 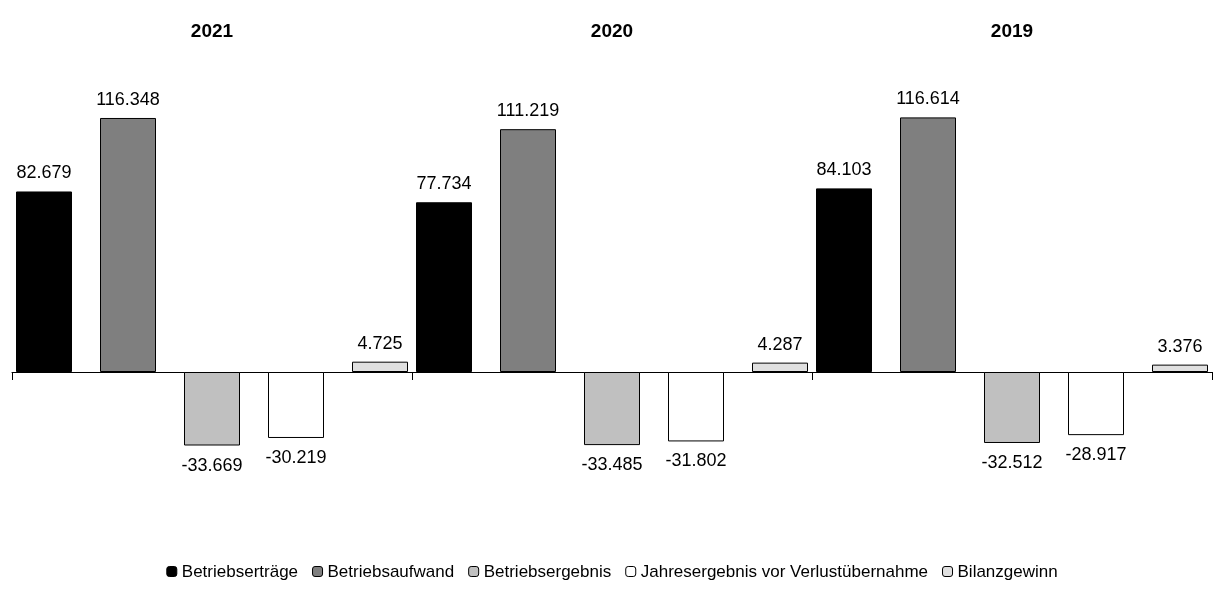 What do you see at coordinates (547, 571) in the screenshot?
I see `legend-label: Betriebsergebnis` at bounding box center [547, 571].